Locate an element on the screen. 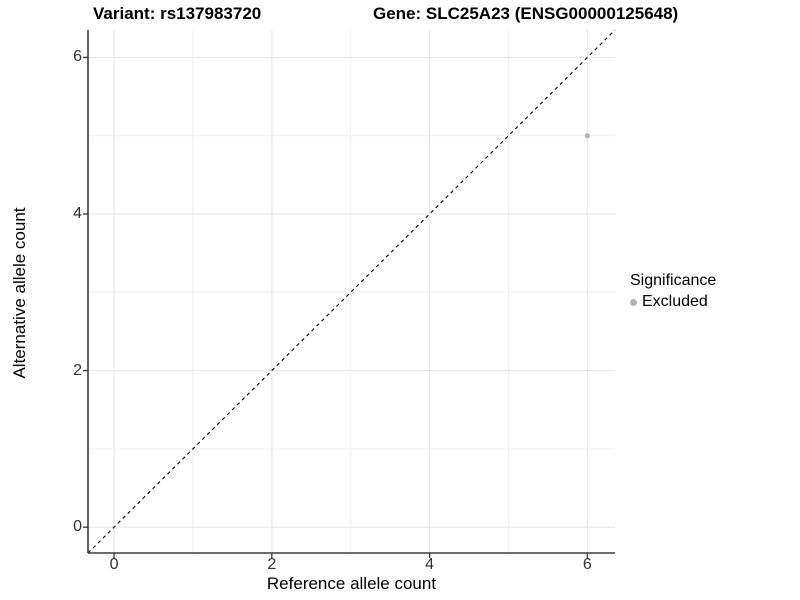 This screenshot has height=600, width=800. data-point is located at coordinates (587, 136).